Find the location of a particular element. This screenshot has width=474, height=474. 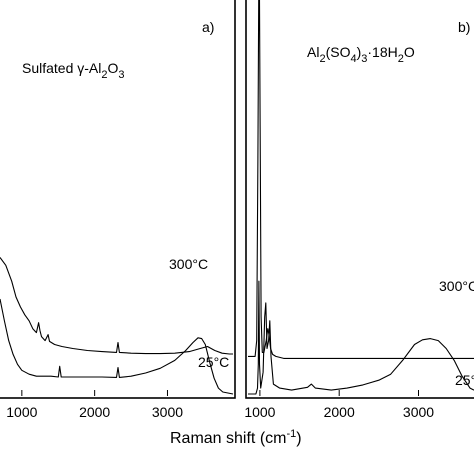

panel-a-x-tick-label: 3000 is located at coordinates (167, 412).